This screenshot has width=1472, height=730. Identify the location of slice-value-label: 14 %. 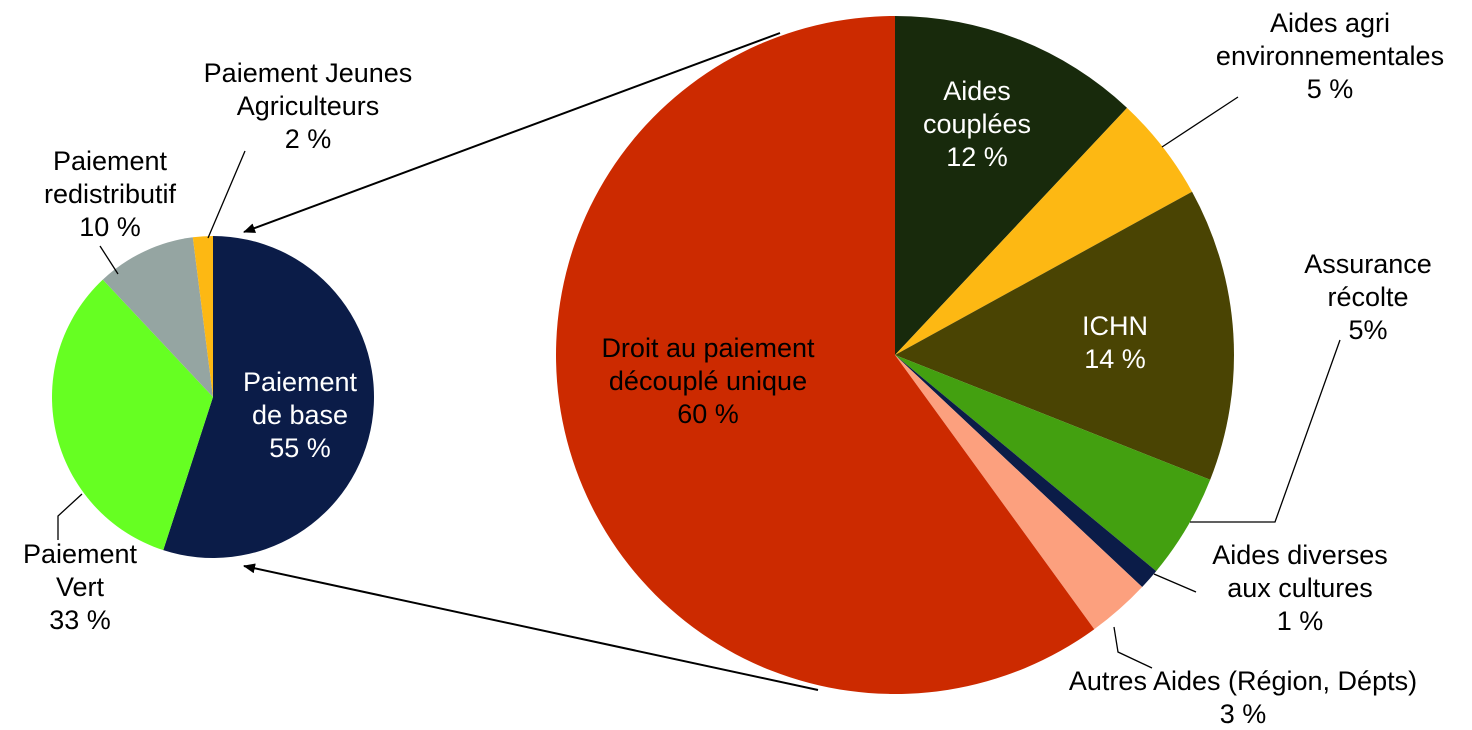
(1115, 359).